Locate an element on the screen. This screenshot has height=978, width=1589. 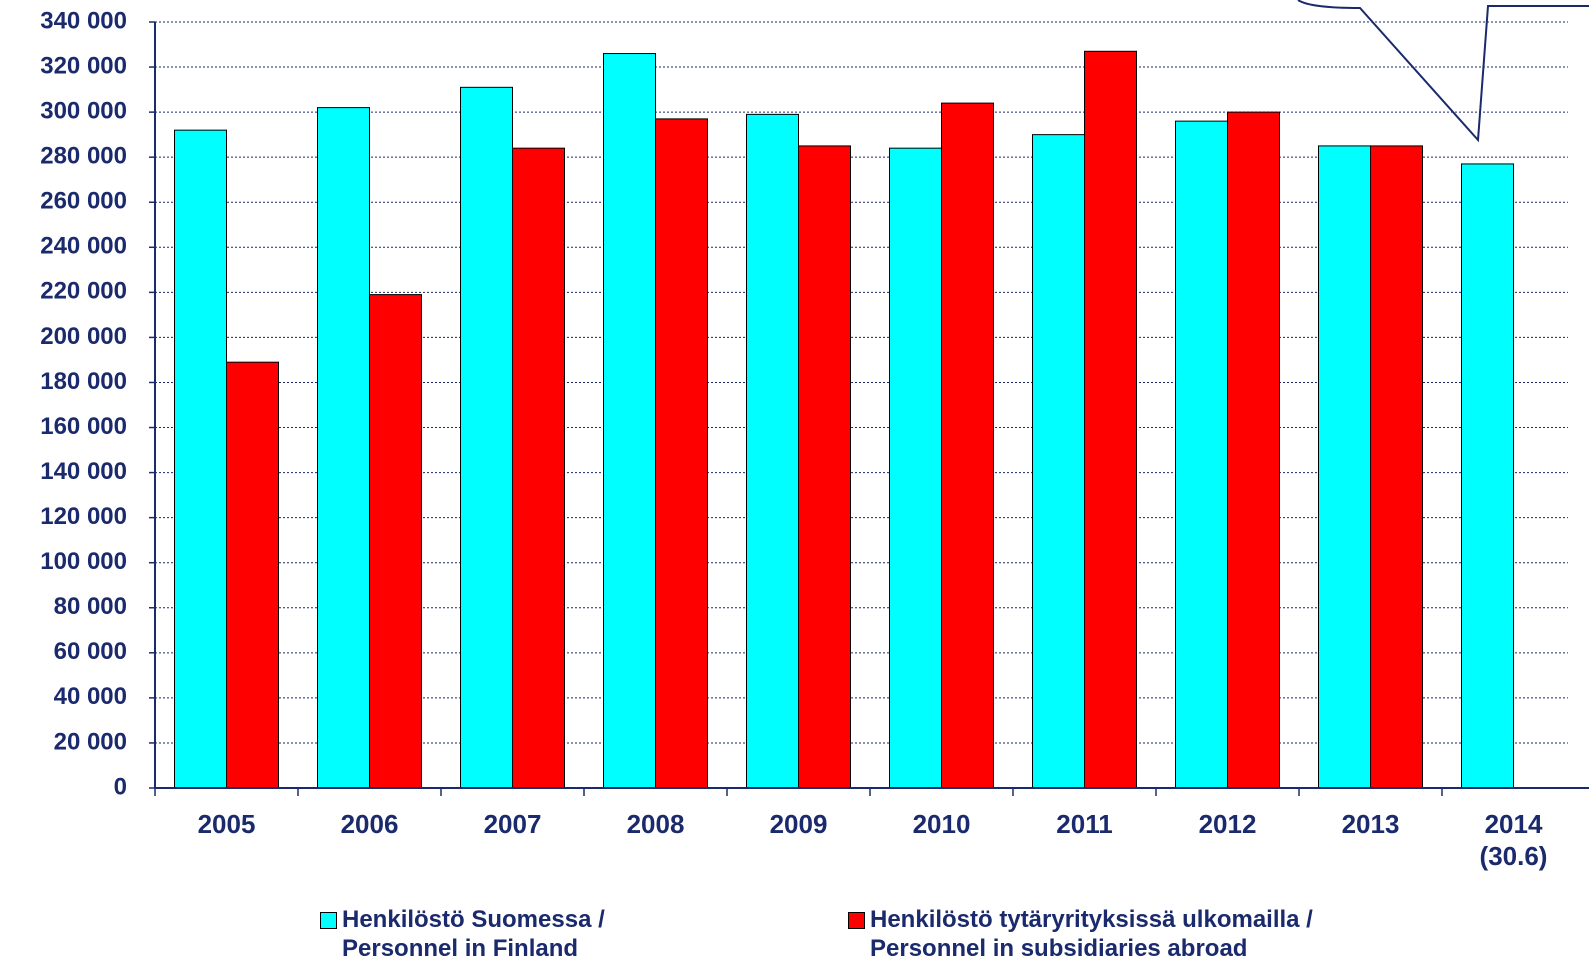
y-tick-label: 160 000 is located at coordinates (83, 426).